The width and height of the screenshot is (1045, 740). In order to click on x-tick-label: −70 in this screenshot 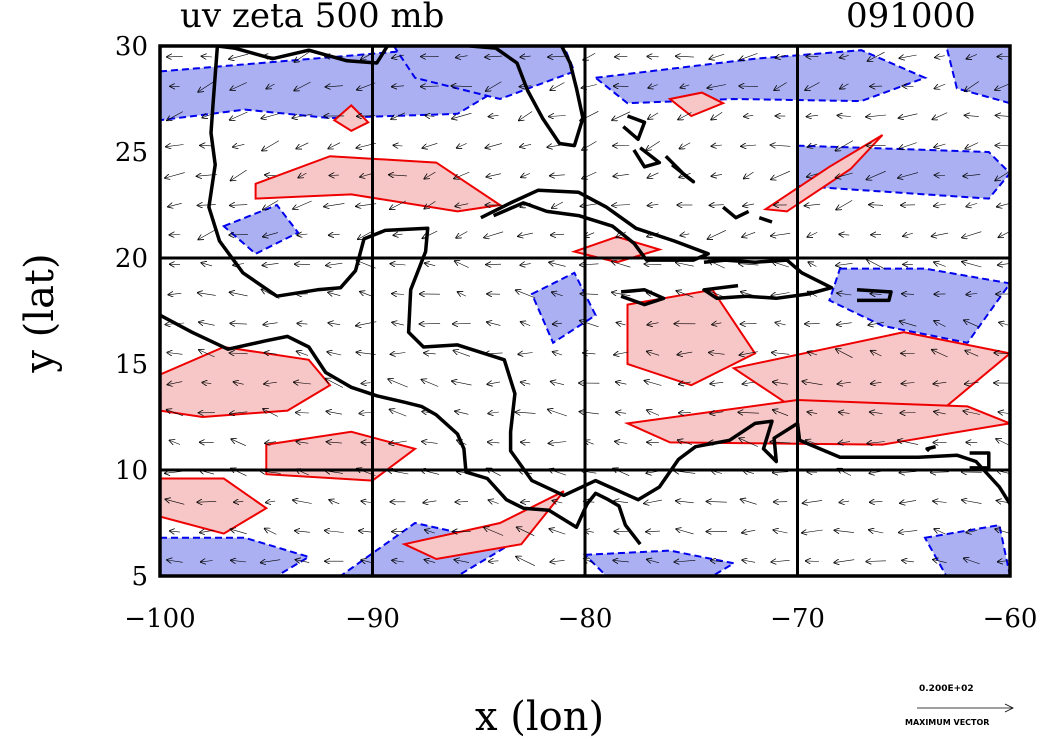, I will do `click(797, 619)`.